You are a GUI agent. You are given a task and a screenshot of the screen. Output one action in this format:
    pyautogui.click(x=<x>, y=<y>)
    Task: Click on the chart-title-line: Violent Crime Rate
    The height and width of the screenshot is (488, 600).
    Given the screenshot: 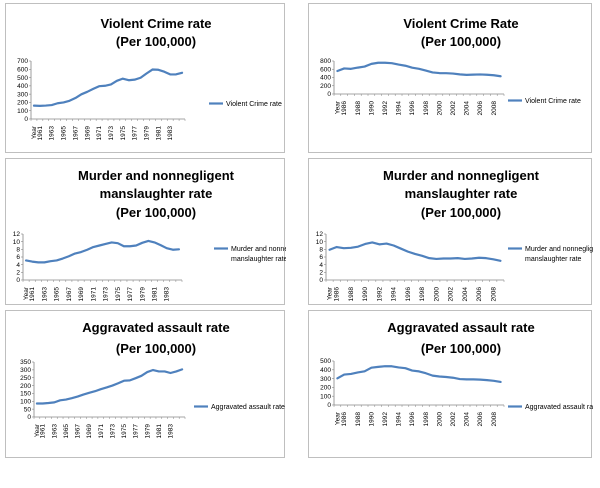 What is the action you would take?
    pyautogui.click(x=460, y=23)
    